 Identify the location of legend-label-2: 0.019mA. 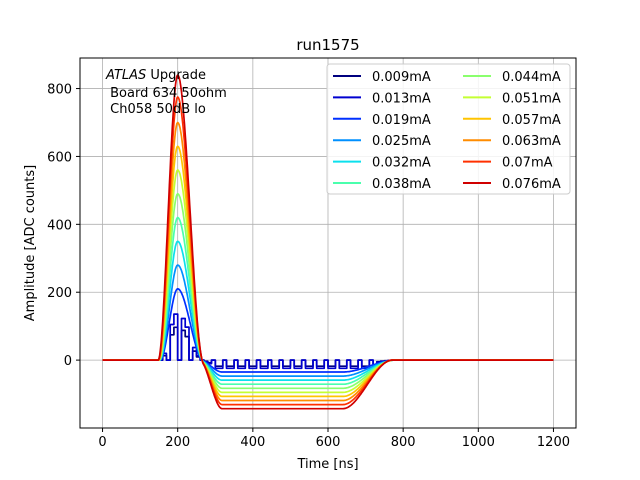
(401, 120).